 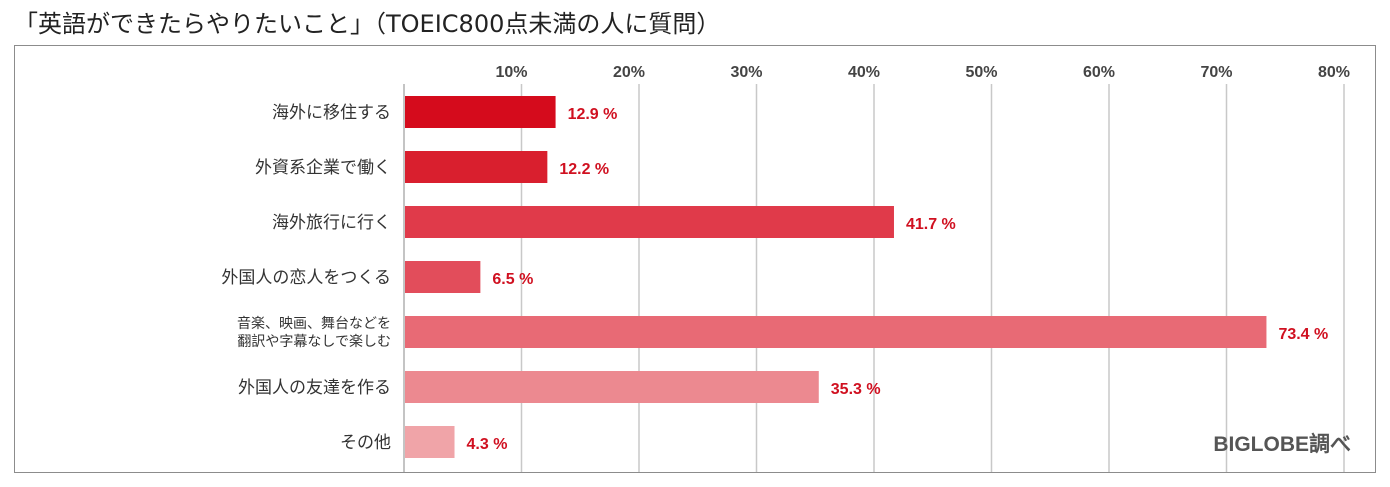 What do you see at coordinates (1099, 72) in the screenshot?
I see `x-tick-label: 60%` at bounding box center [1099, 72].